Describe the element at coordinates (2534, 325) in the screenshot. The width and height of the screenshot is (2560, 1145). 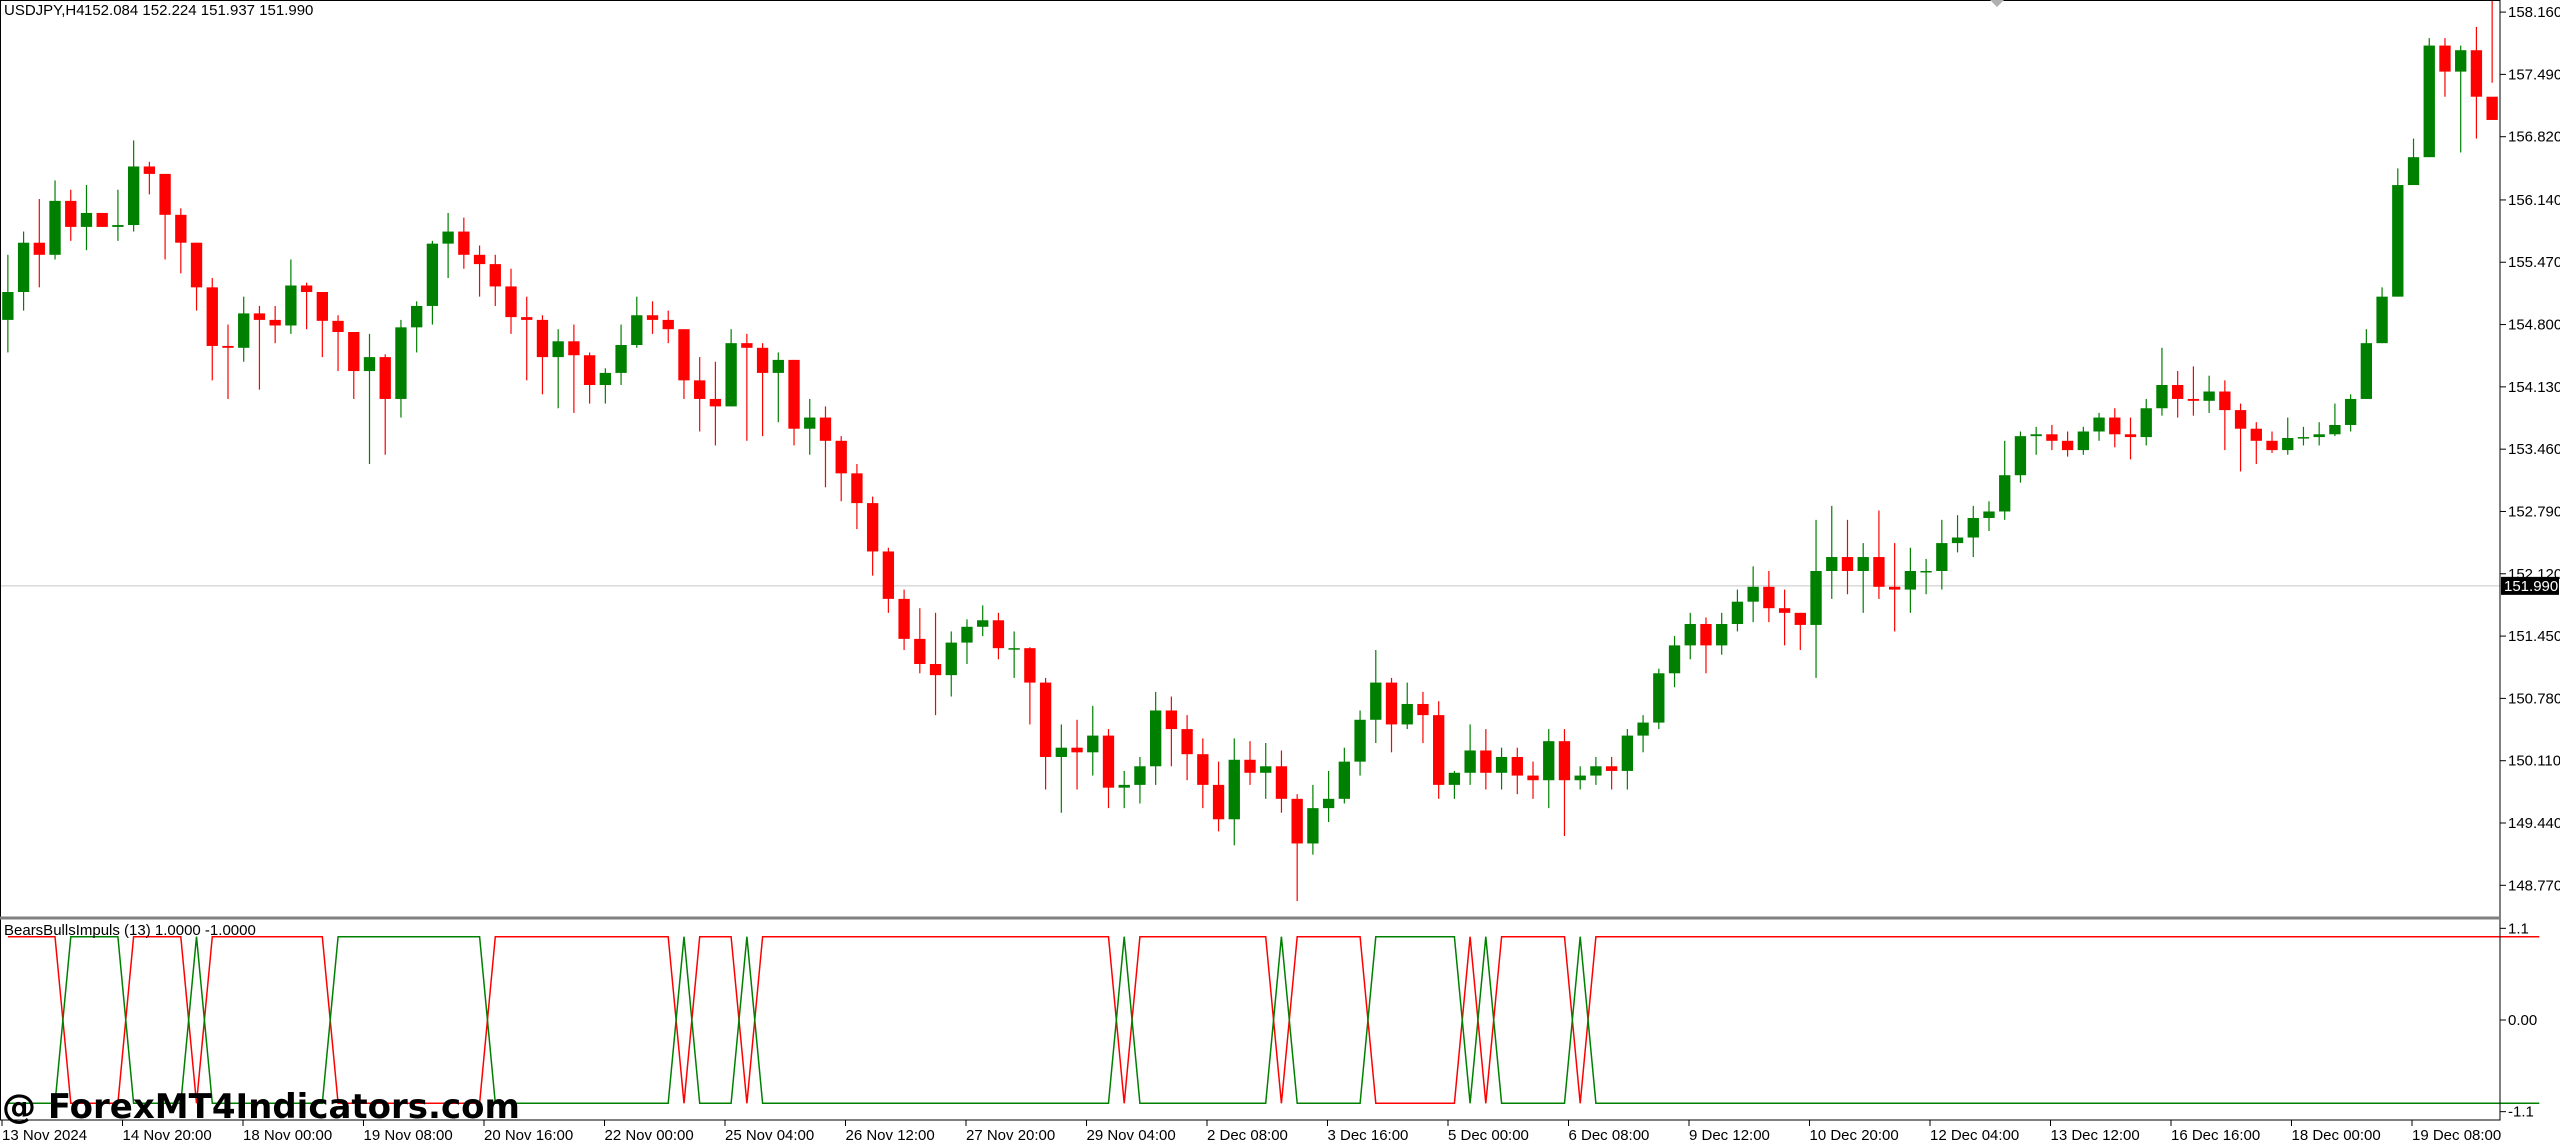
I see `price-tick-label: 154.800` at that location.